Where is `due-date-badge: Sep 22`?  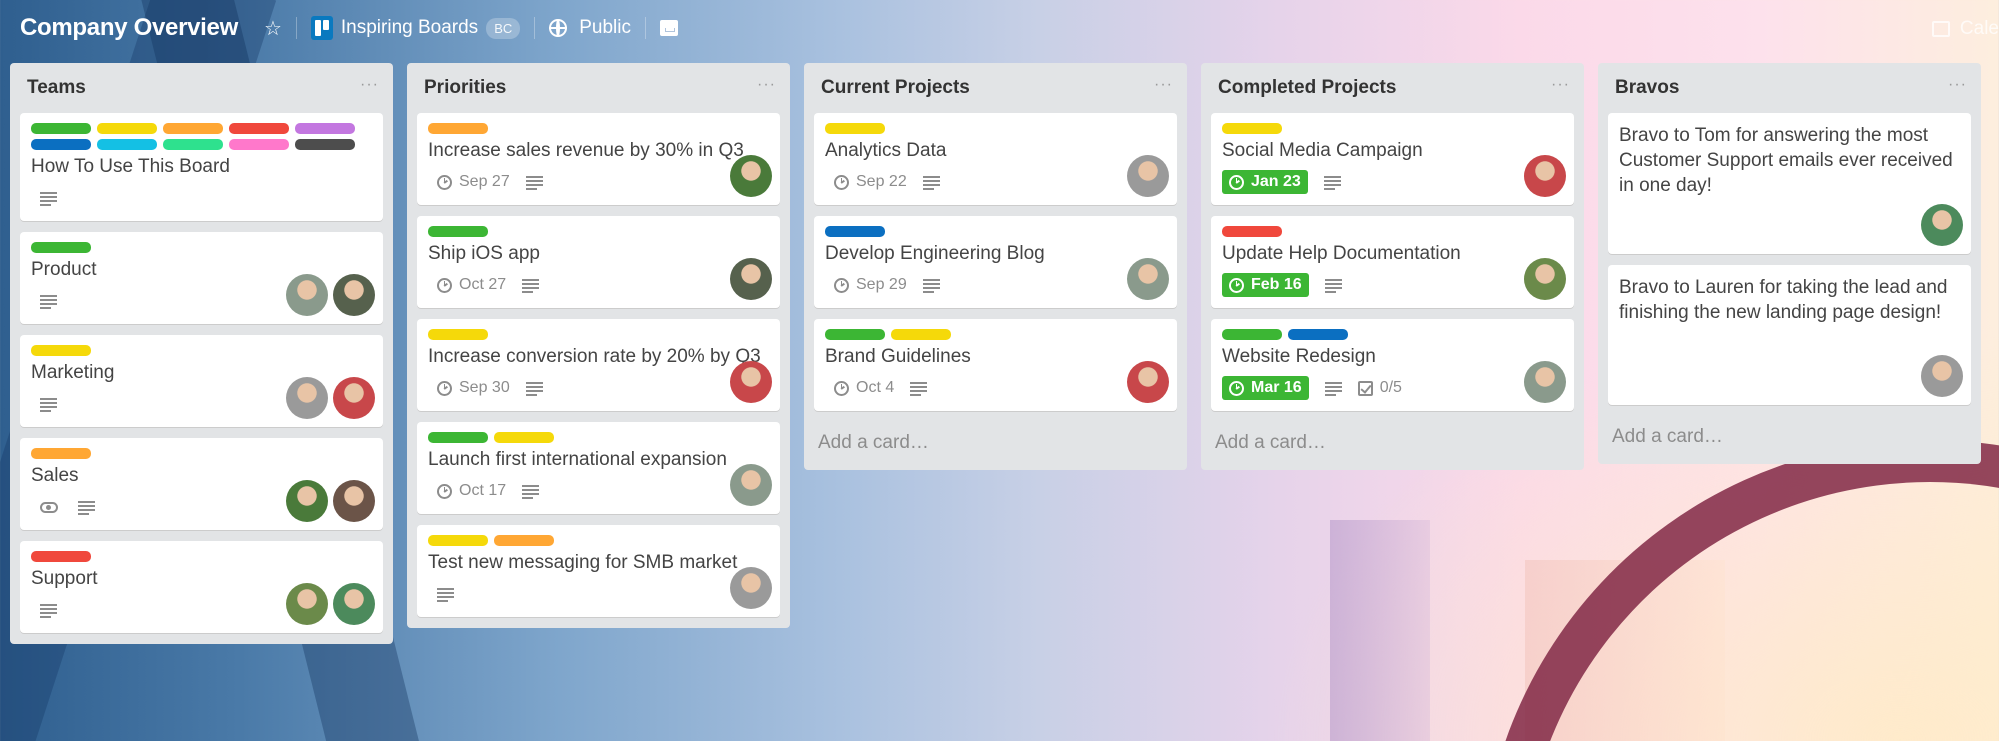 due-date-badge: Sep 22 is located at coordinates (870, 182).